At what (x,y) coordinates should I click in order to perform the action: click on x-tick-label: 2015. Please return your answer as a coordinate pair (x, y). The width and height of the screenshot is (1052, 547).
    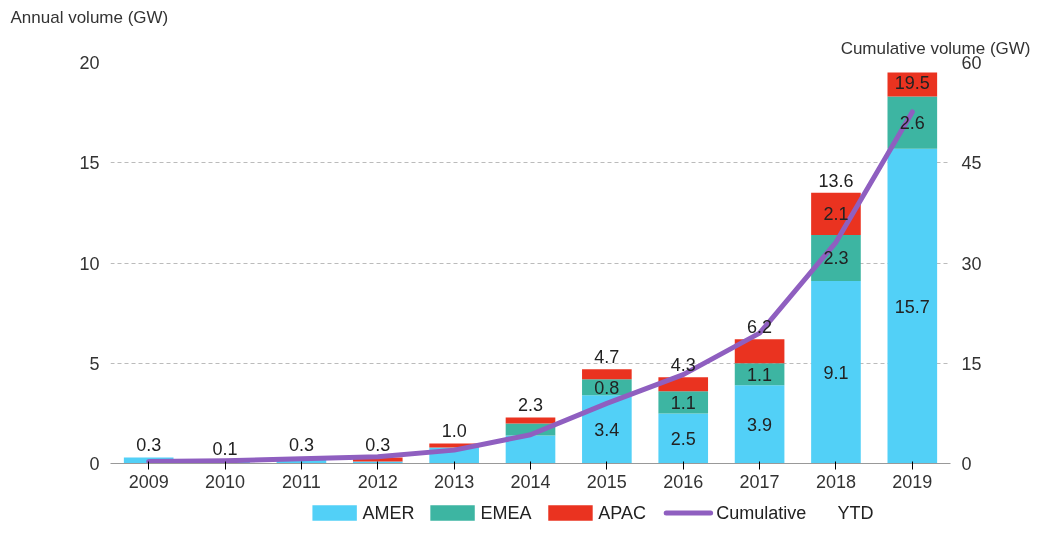
    Looking at the image, I should click on (606, 481).